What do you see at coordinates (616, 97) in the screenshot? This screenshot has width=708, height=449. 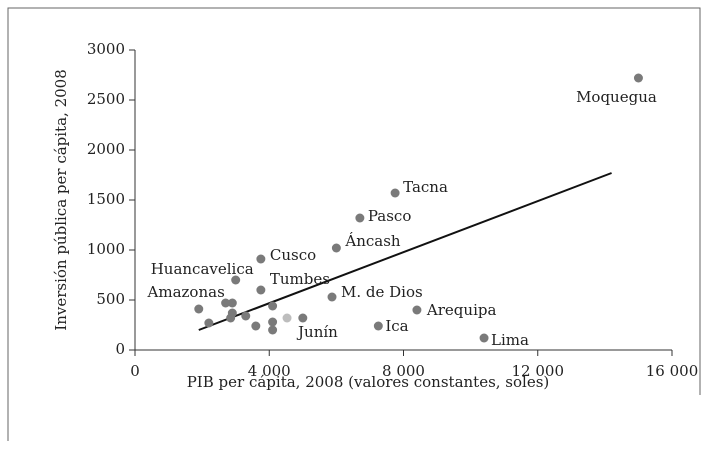 I see `point-label: Moquegua` at bounding box center [616, 97].